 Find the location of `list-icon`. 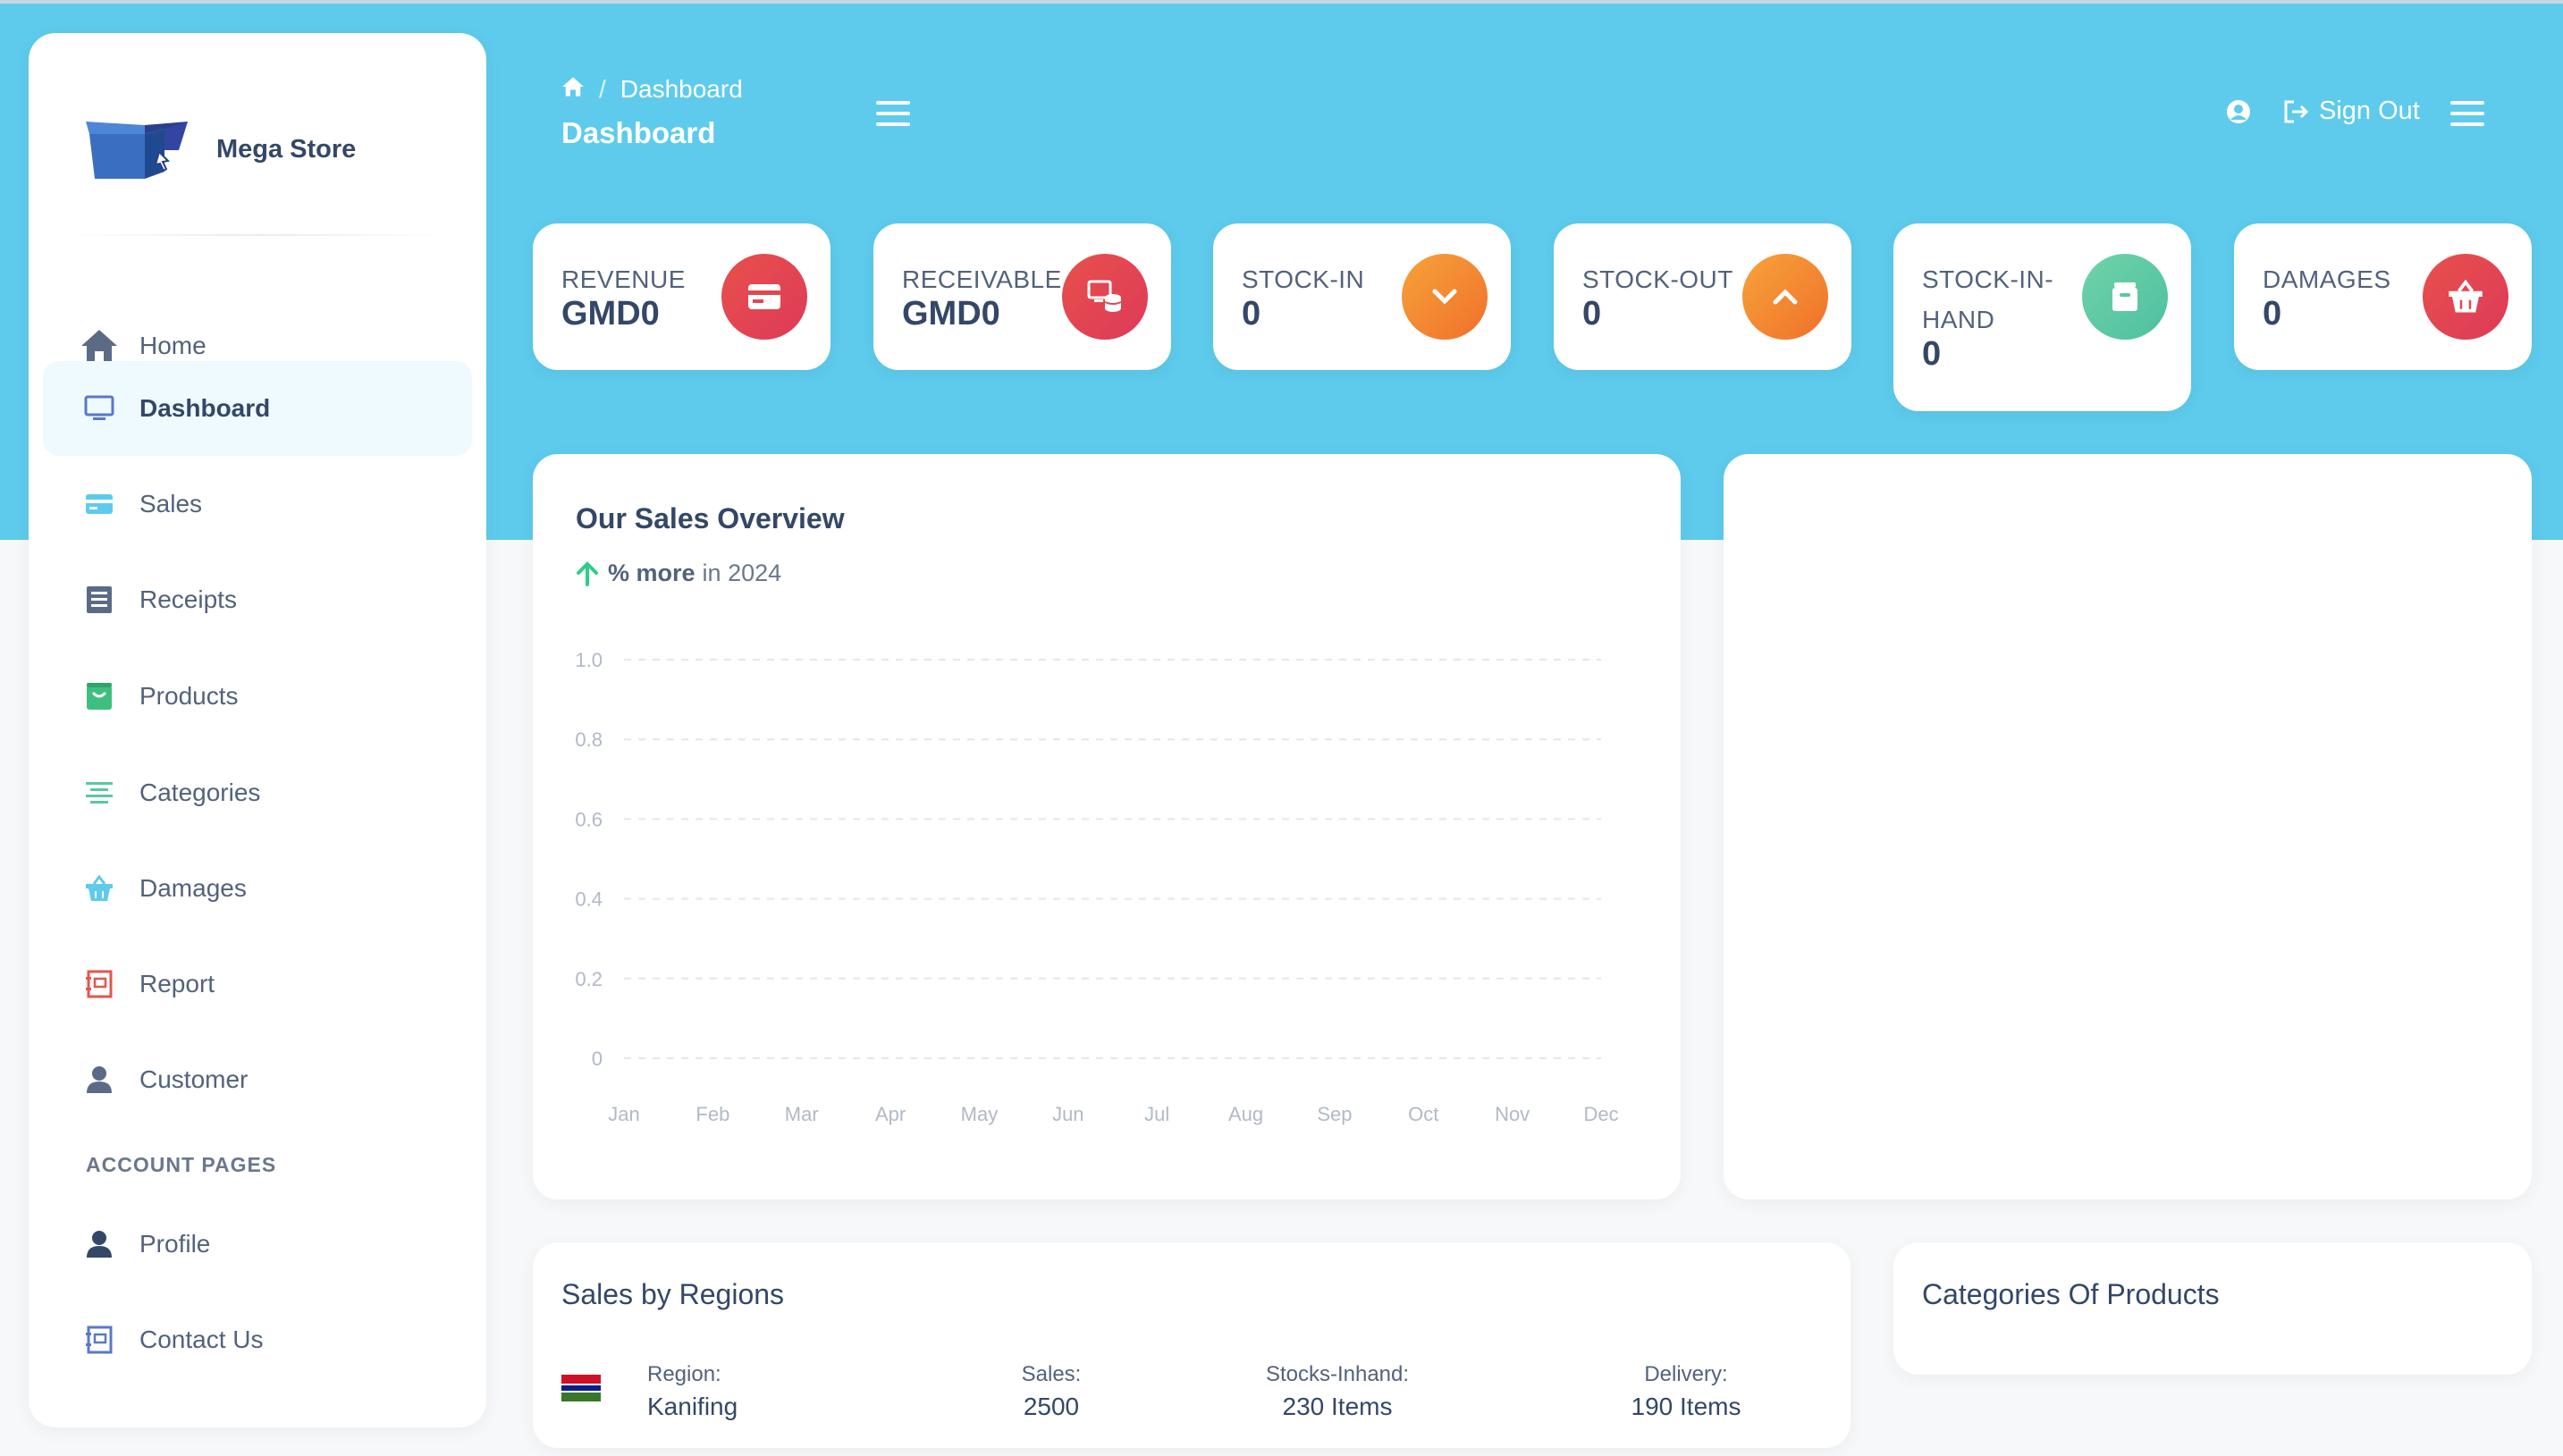

list-icon is located at coordinates (99, 792).